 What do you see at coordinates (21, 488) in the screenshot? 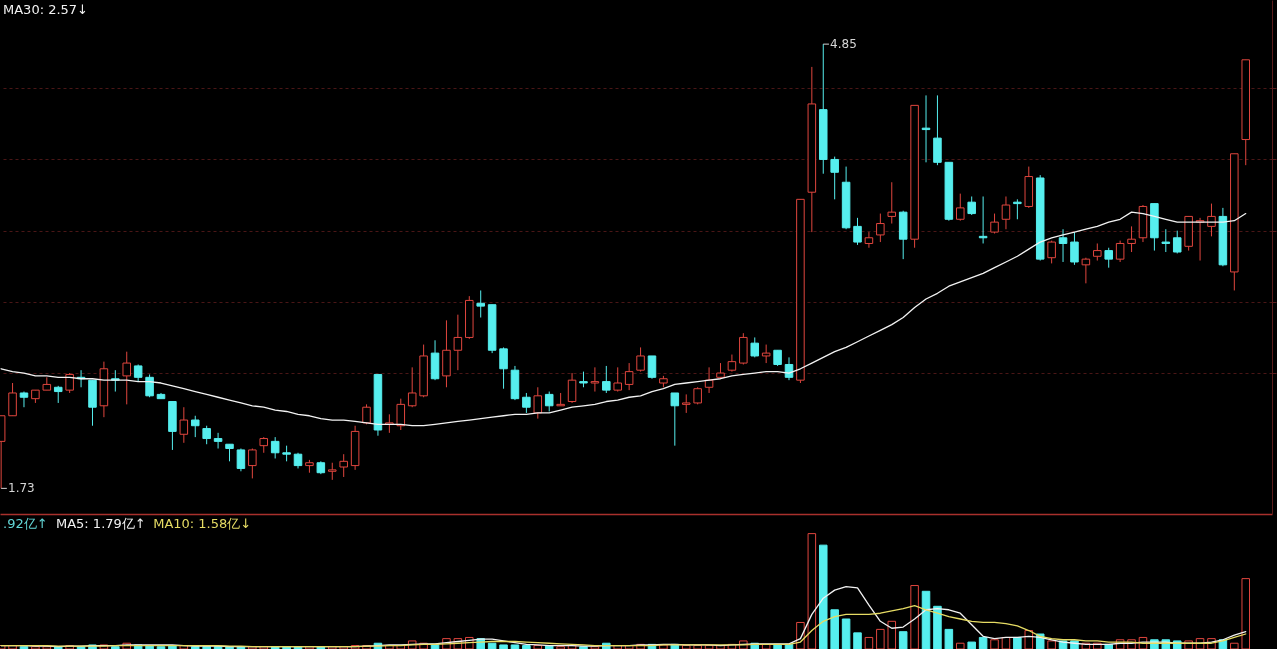
I see `annotation: 1.73` at bounding box center [21, 488].